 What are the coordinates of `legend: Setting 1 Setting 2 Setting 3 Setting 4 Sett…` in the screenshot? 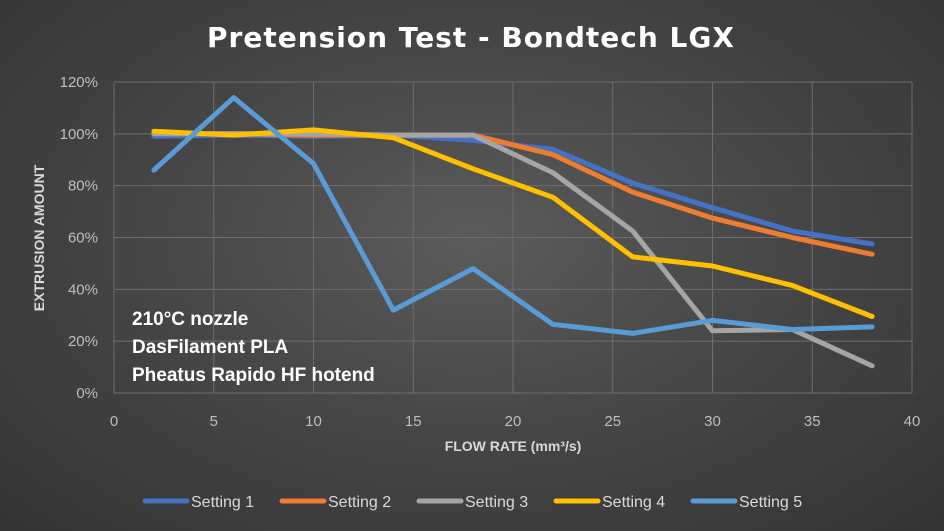 It's located at (472, 502).